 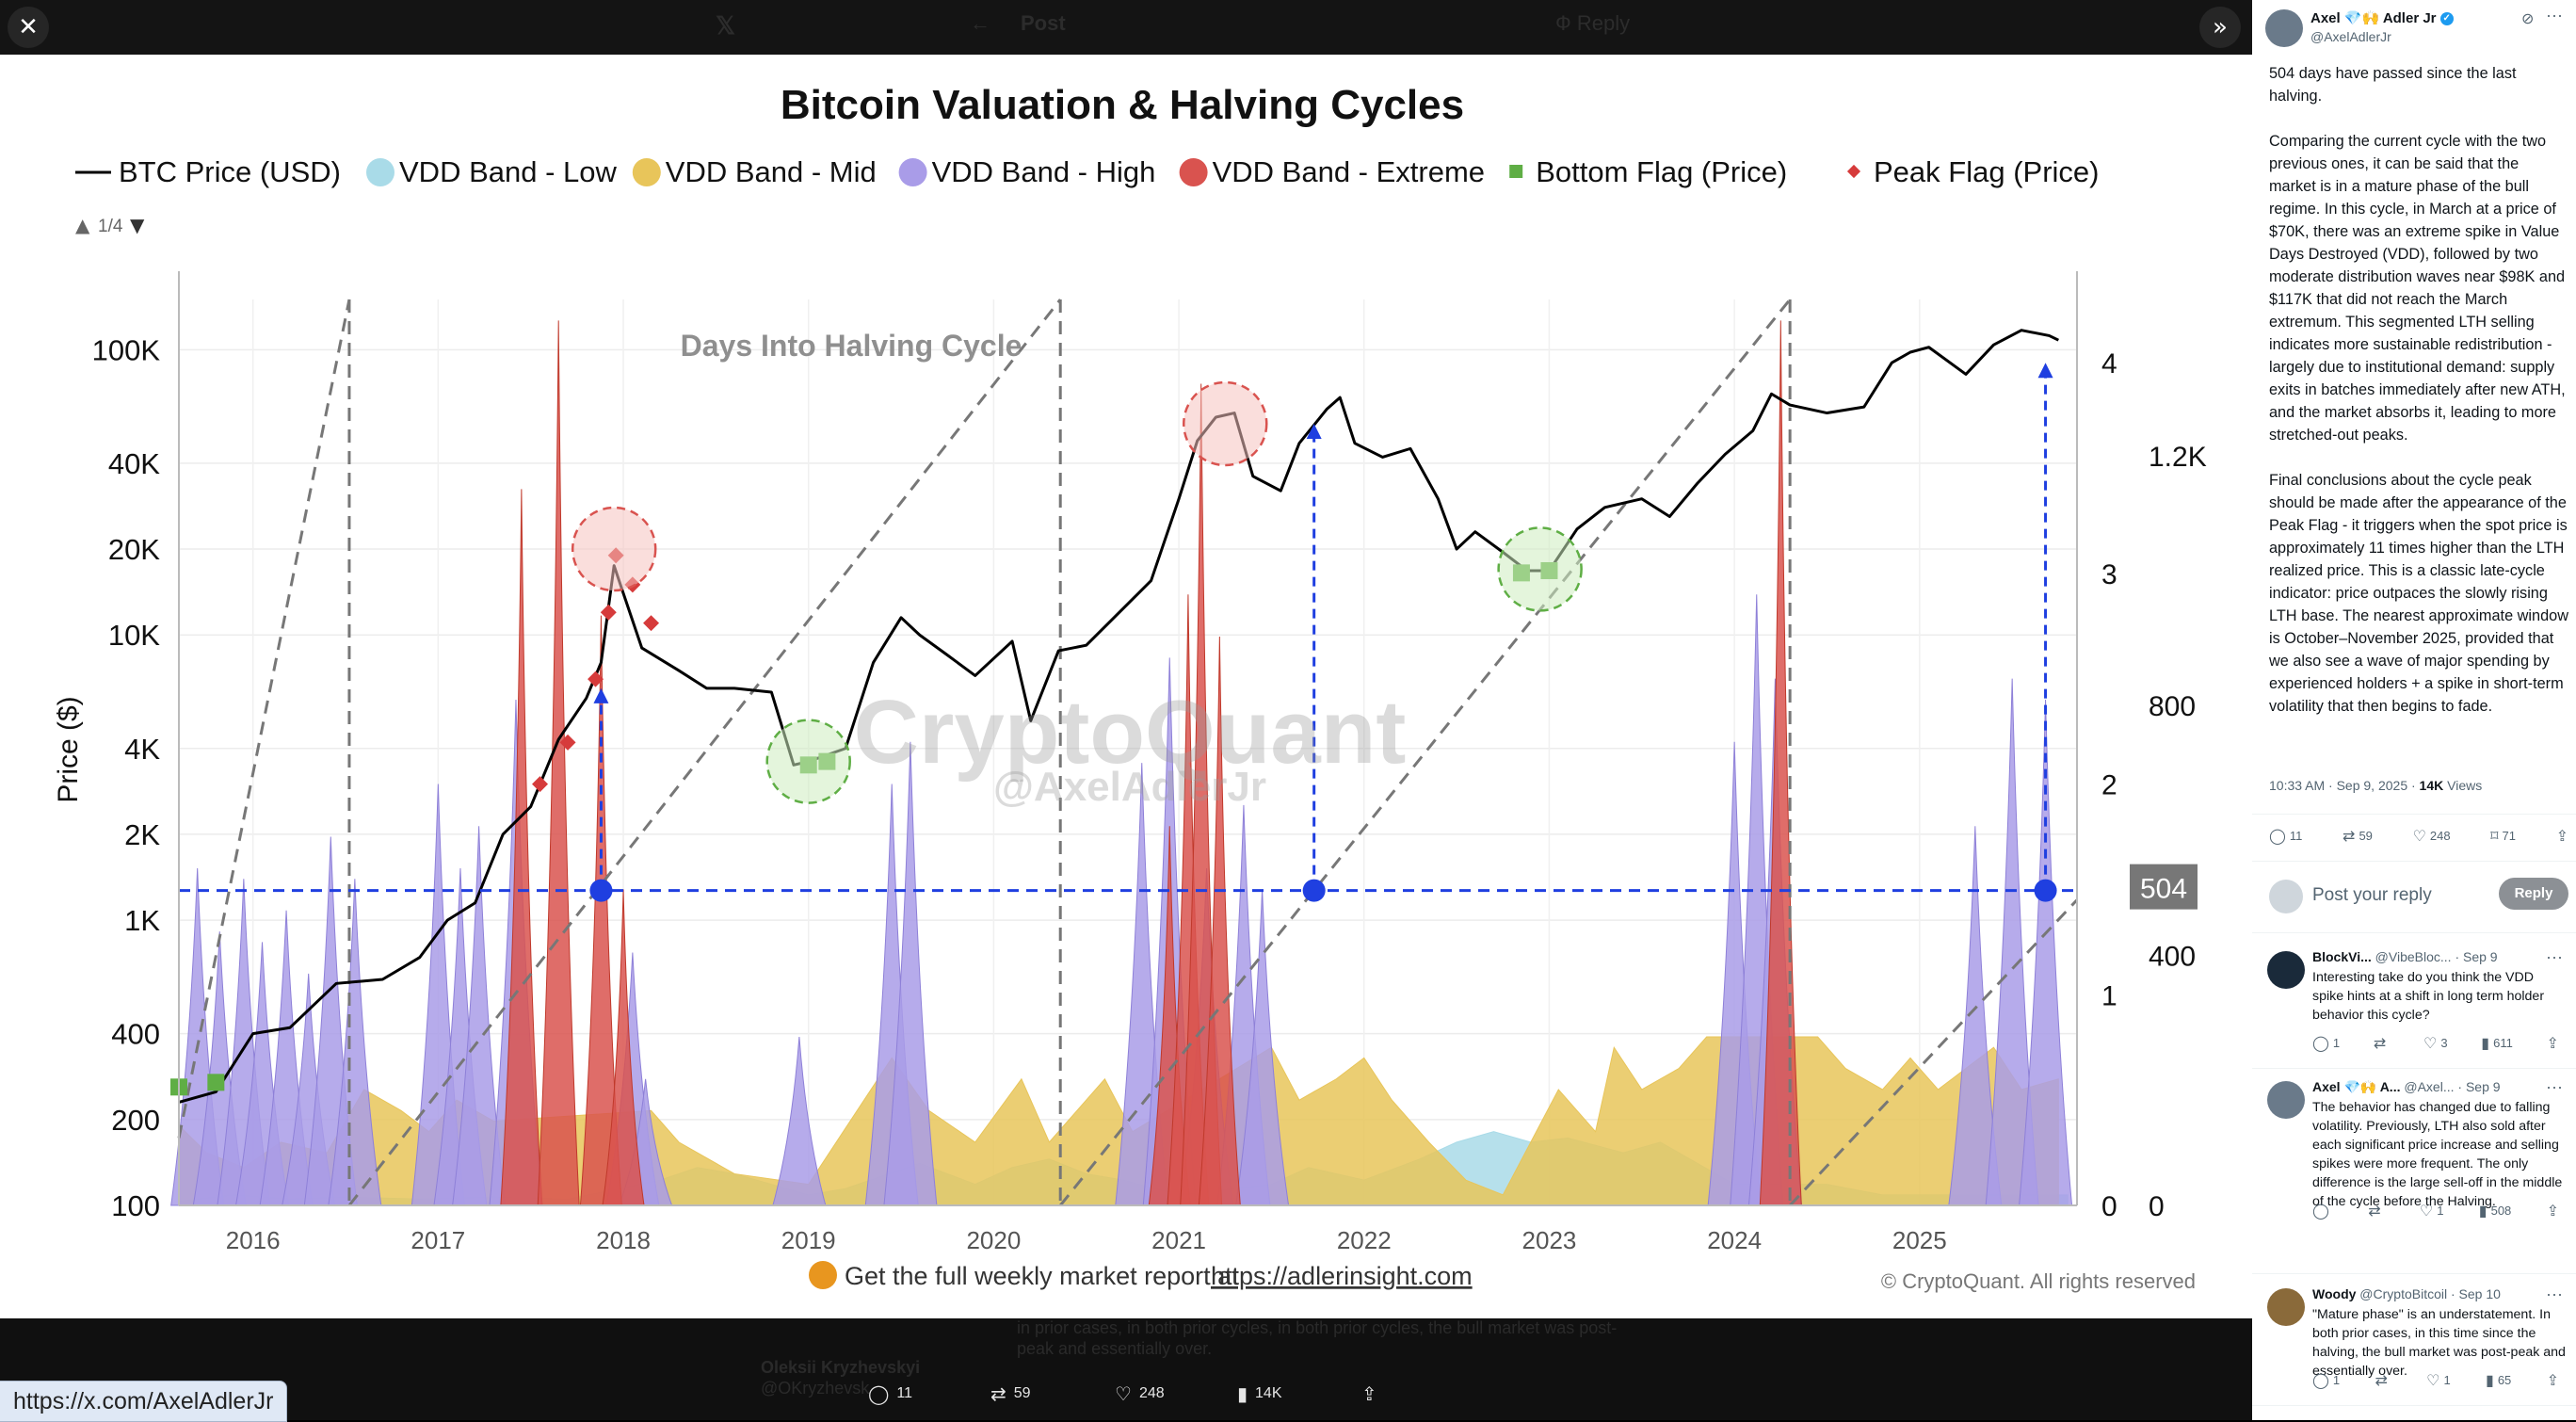 What do you see at coordinates (1369, 1394) in the screenshot?
I see `dock-share: ⇪` at bounding box center [1369, 1394].